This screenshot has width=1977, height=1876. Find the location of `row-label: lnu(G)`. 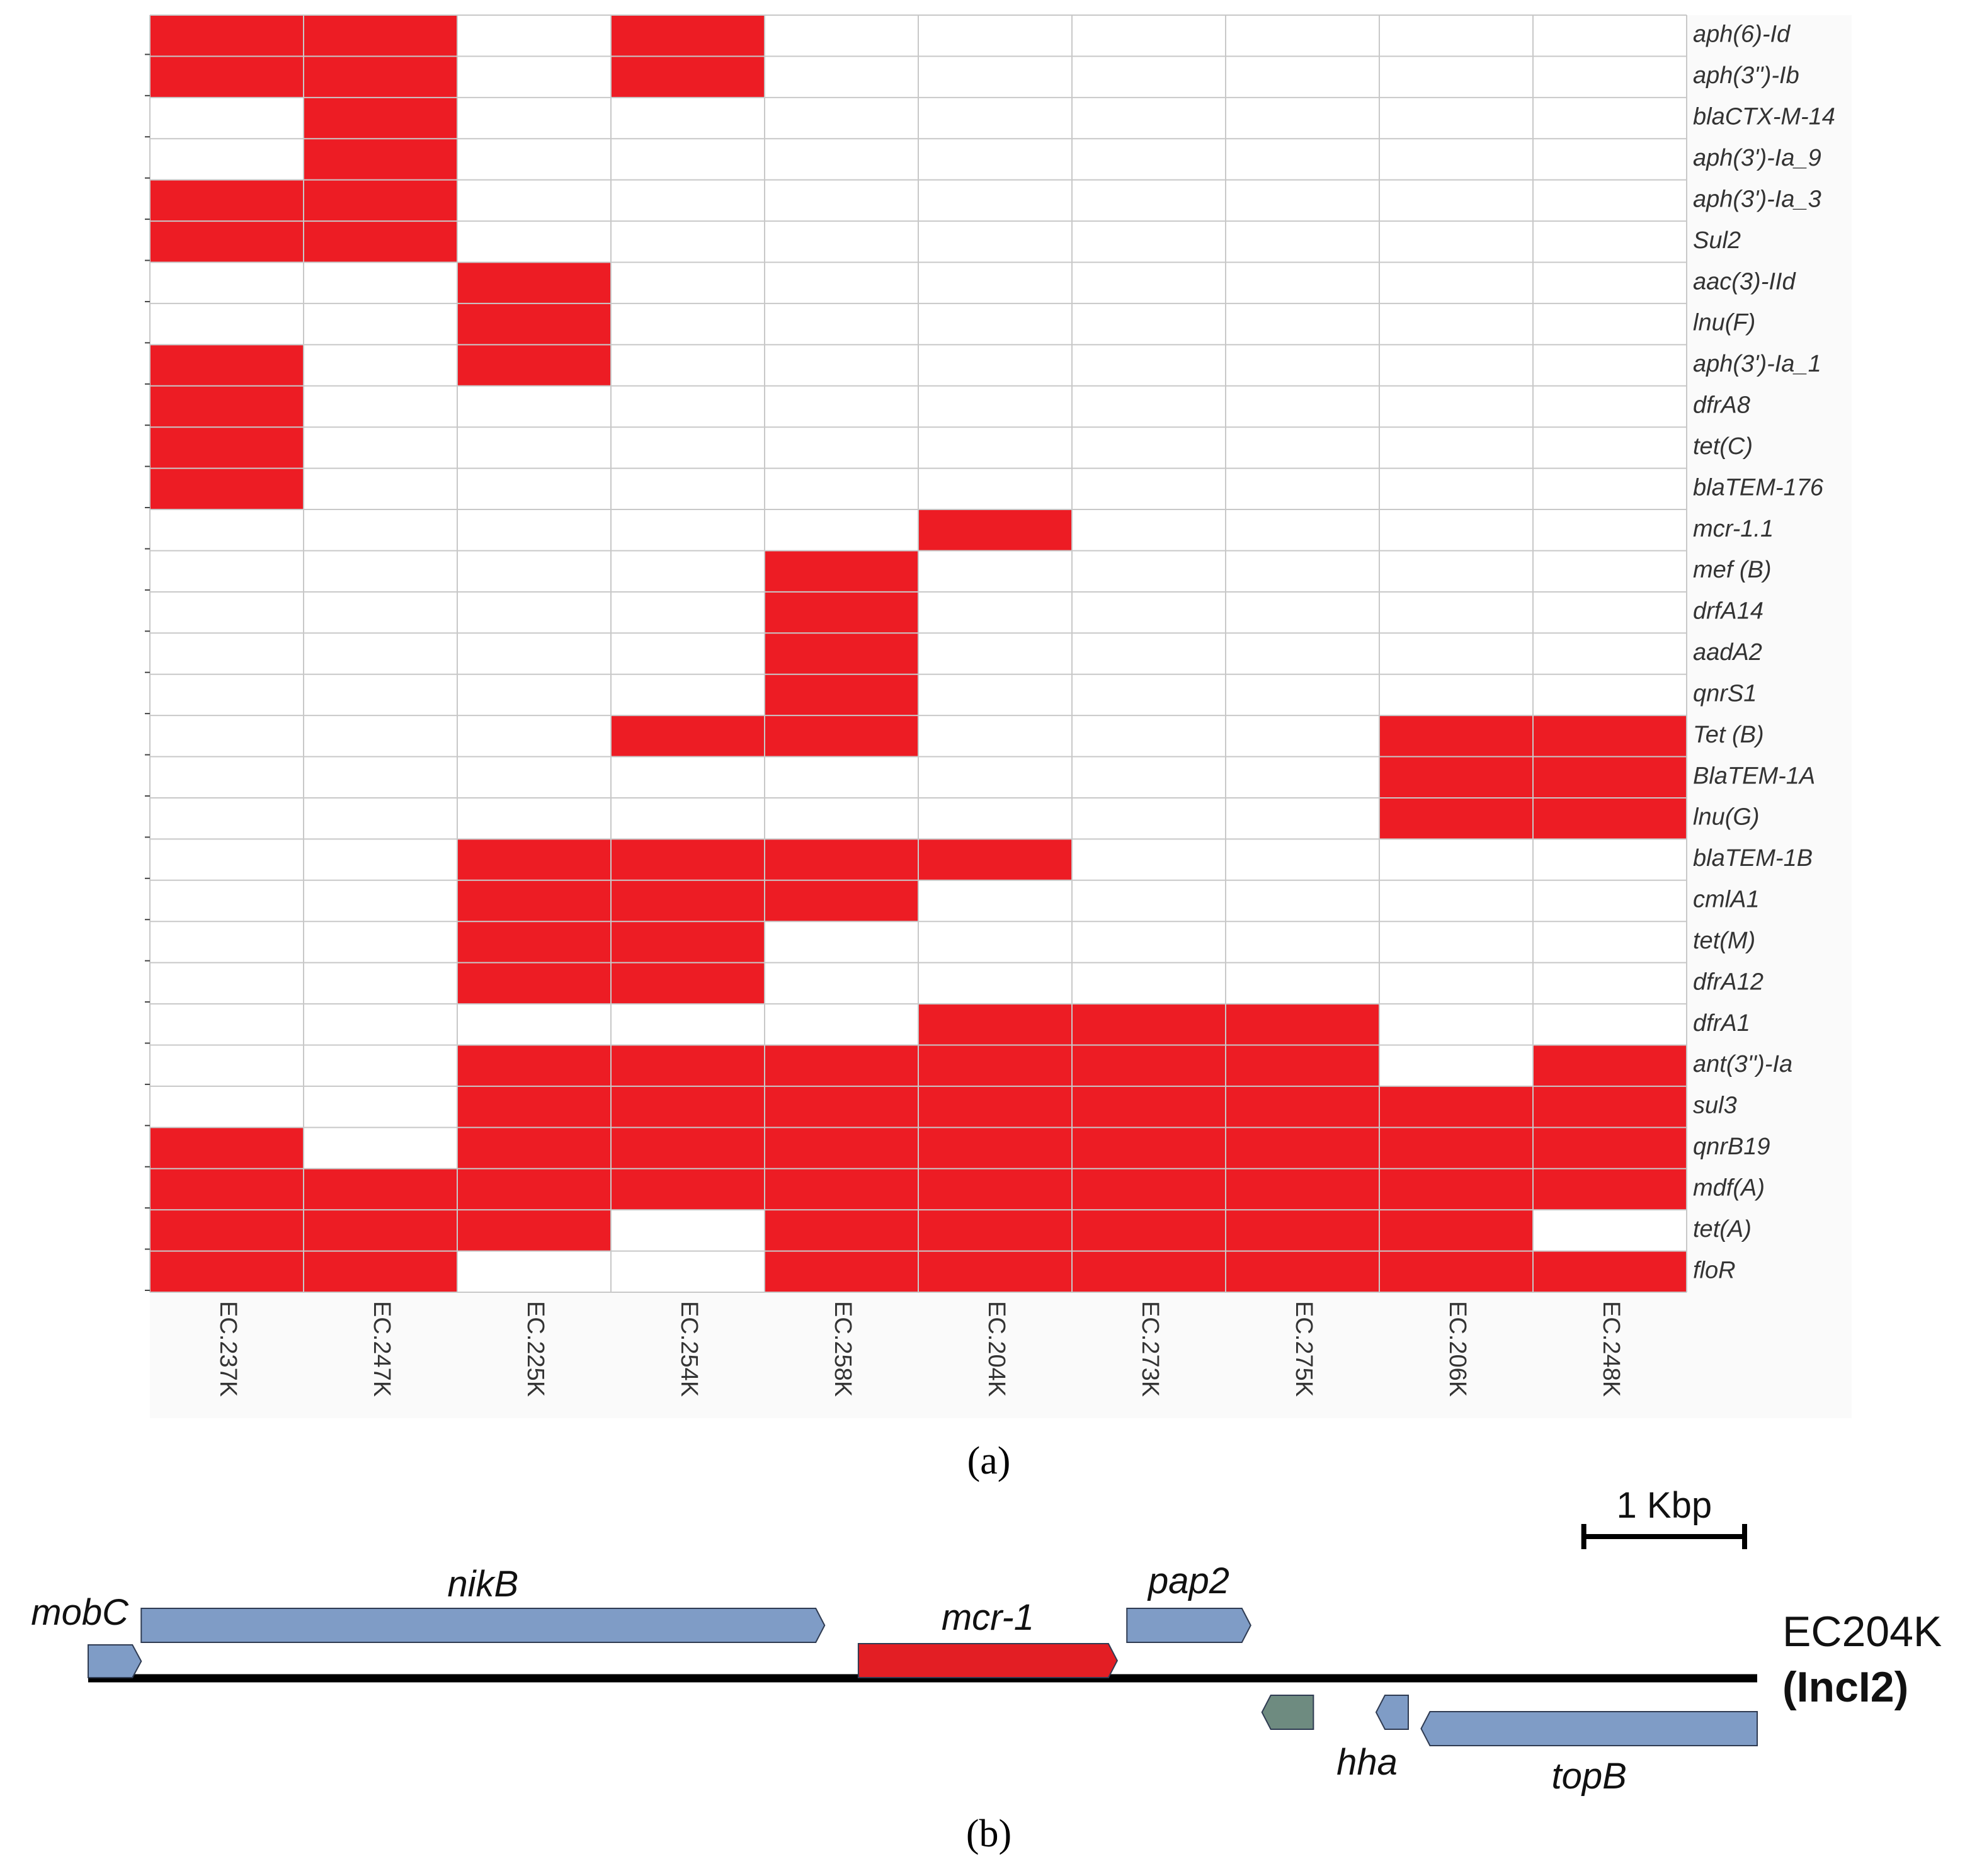

row-label: lnu(G) is located at coordinates (1726, 817).